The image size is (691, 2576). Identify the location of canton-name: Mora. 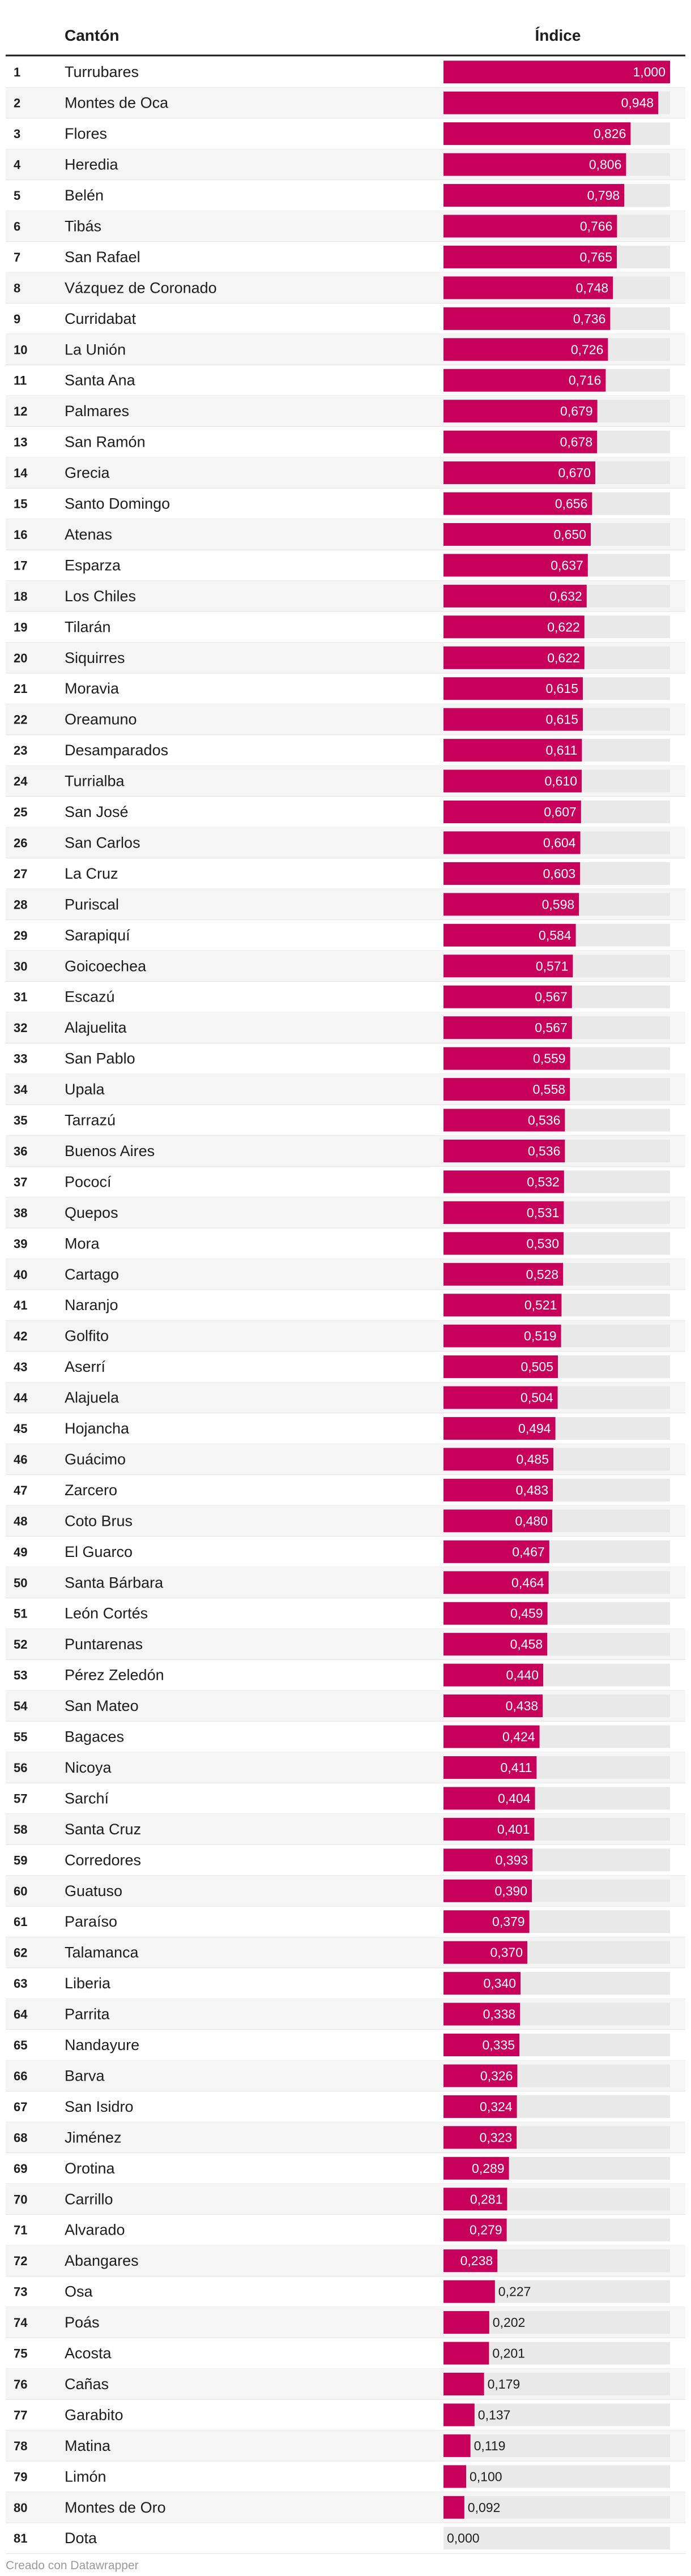
(82, 1243).